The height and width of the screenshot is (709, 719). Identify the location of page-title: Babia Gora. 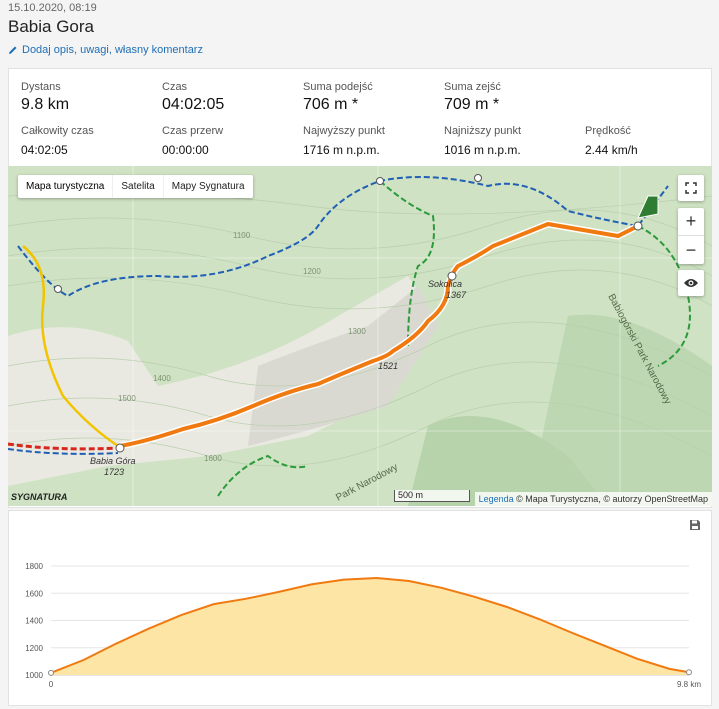
(51, 26).